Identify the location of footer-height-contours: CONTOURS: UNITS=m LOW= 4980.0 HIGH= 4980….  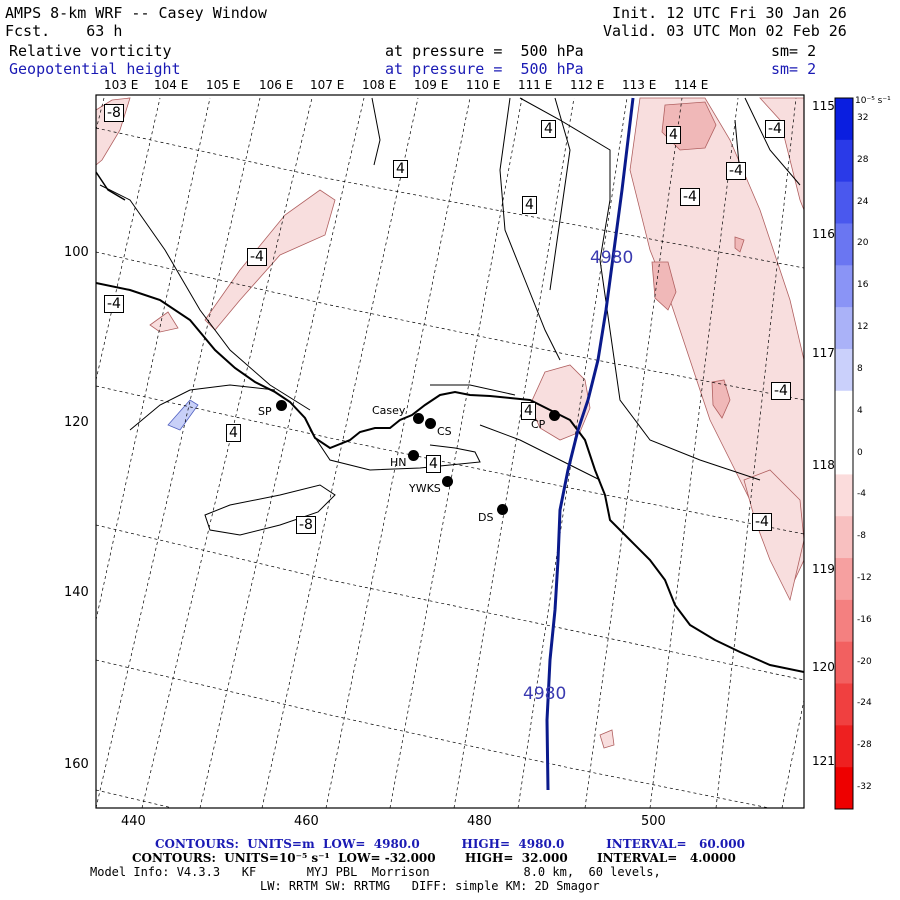
(450, 844).